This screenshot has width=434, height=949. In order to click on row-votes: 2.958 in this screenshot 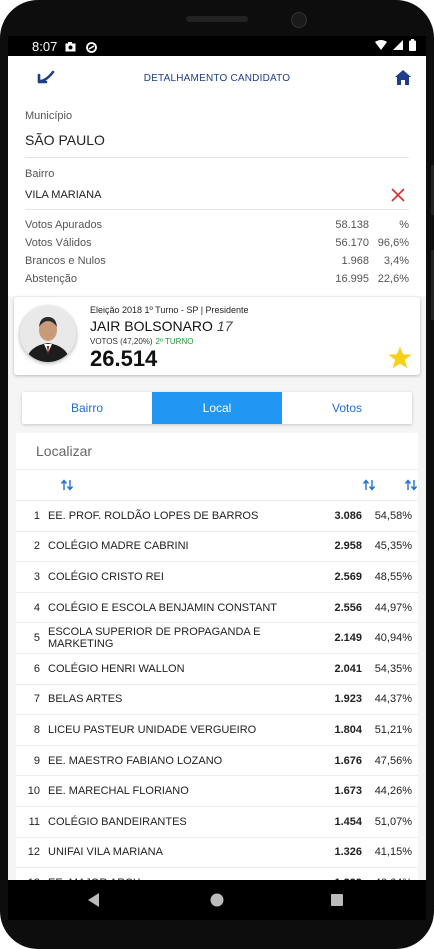, I will do `click(348, 546)`.